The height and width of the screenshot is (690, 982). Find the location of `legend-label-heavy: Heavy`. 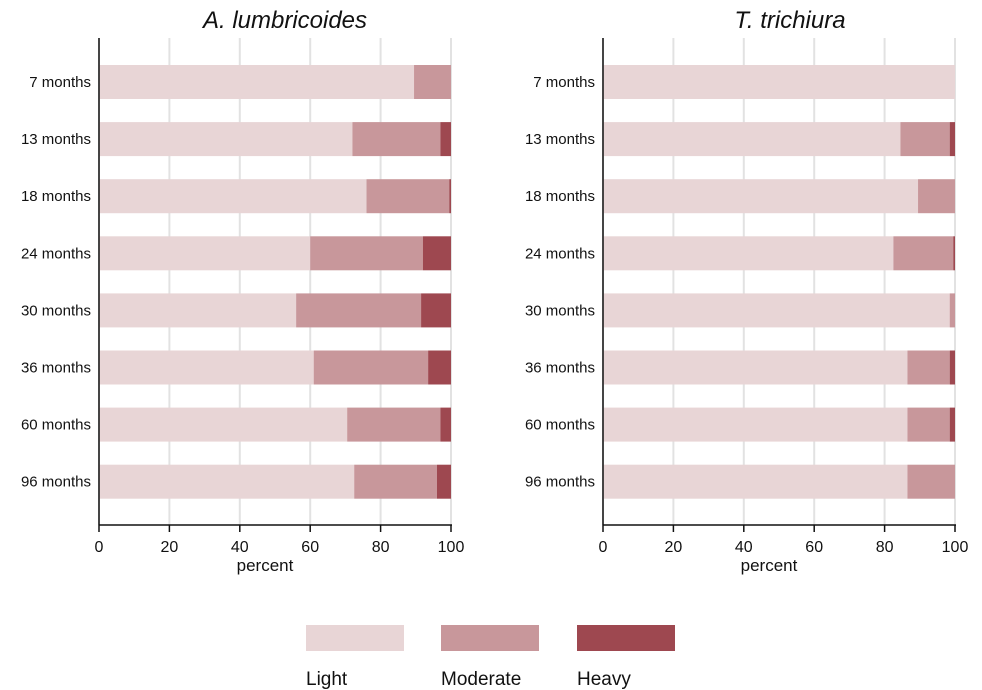

legend-label-heavy: Heavy is located at coordinates (604, 679).